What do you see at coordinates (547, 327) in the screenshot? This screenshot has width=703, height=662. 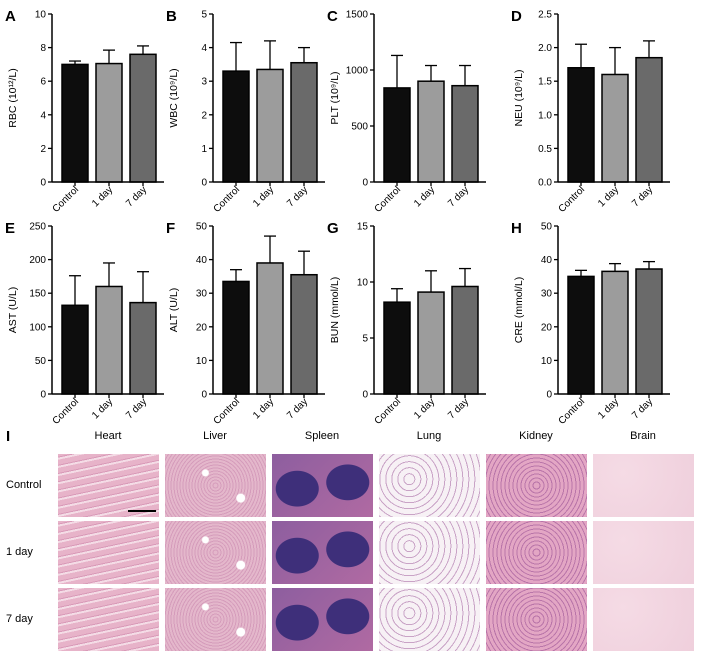 I see `y-tick-label: 20` at bounding box center [547, 327].